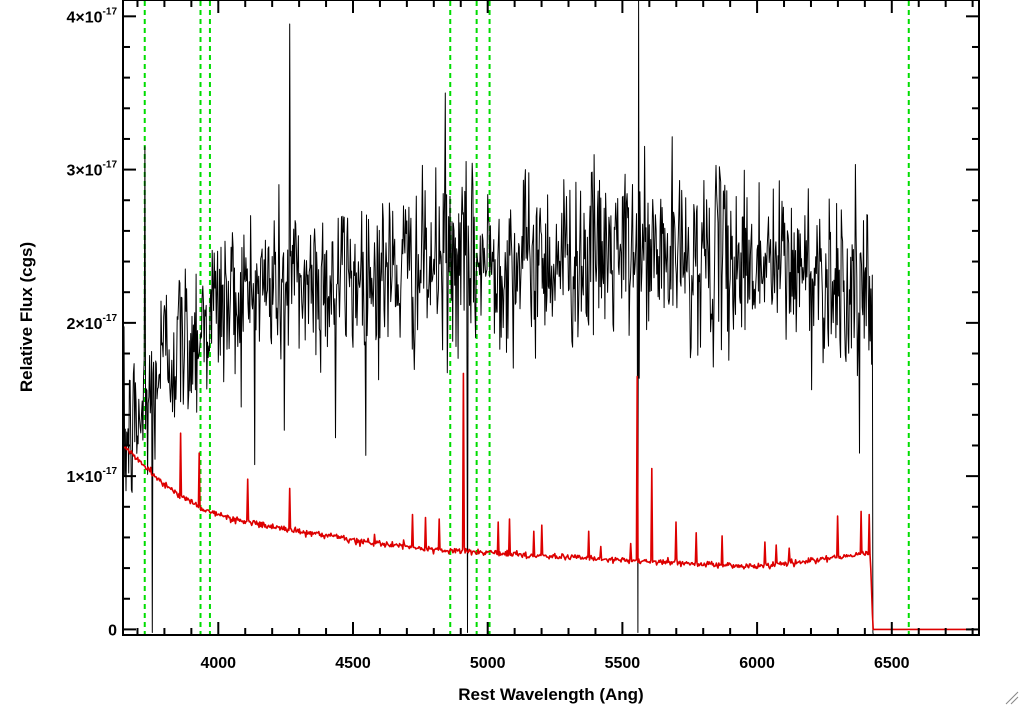  What do you see at coordinates (757, 663) in the screenshot?
I see `x-tick-label-6000: 6000` at bounding box center [757, 663].